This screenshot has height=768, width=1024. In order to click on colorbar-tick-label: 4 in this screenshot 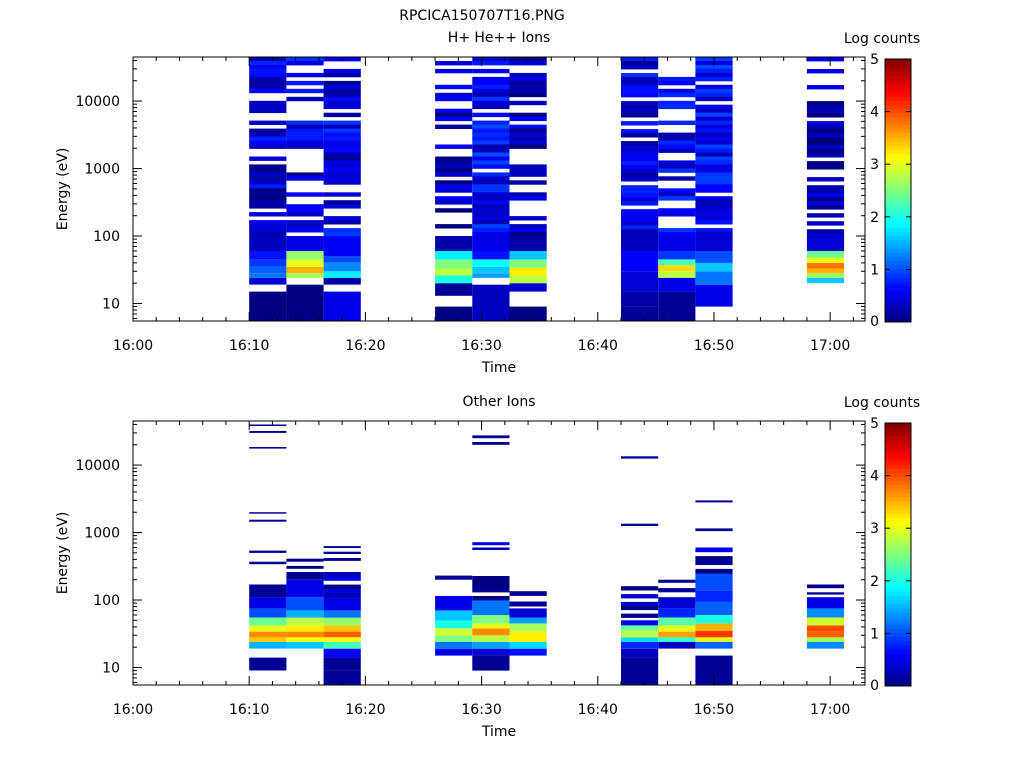, I will do `click(874, 477)`.